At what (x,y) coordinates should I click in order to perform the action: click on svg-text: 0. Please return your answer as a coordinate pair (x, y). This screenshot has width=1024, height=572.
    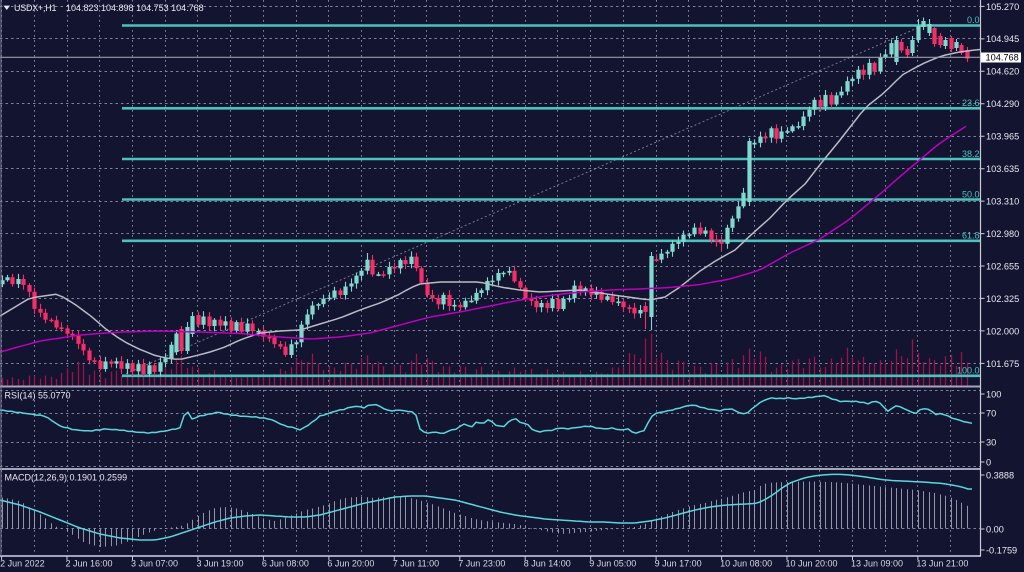
    Looking at the image, I should click on (988, 462).